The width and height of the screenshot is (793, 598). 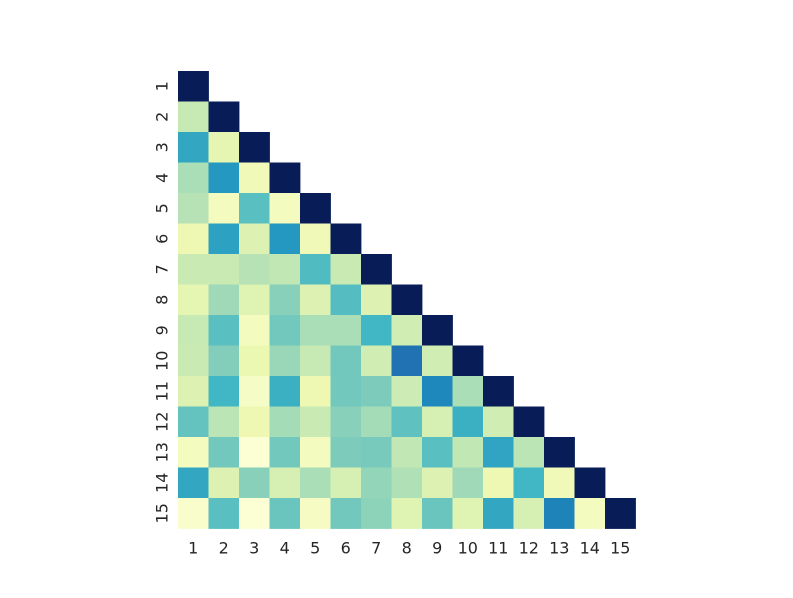 What do you see at coordinates (254, 147) in the screenshot?
I see `heatmap-cell-r3-c3` at bounding box center [254, 147].